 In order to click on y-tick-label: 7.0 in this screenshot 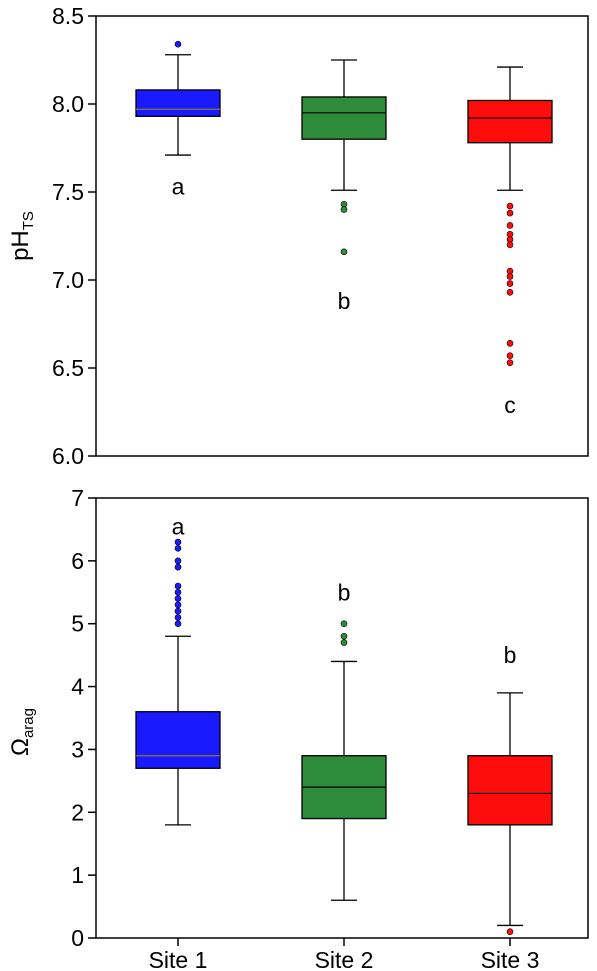, I will do `click(68, 280)`.